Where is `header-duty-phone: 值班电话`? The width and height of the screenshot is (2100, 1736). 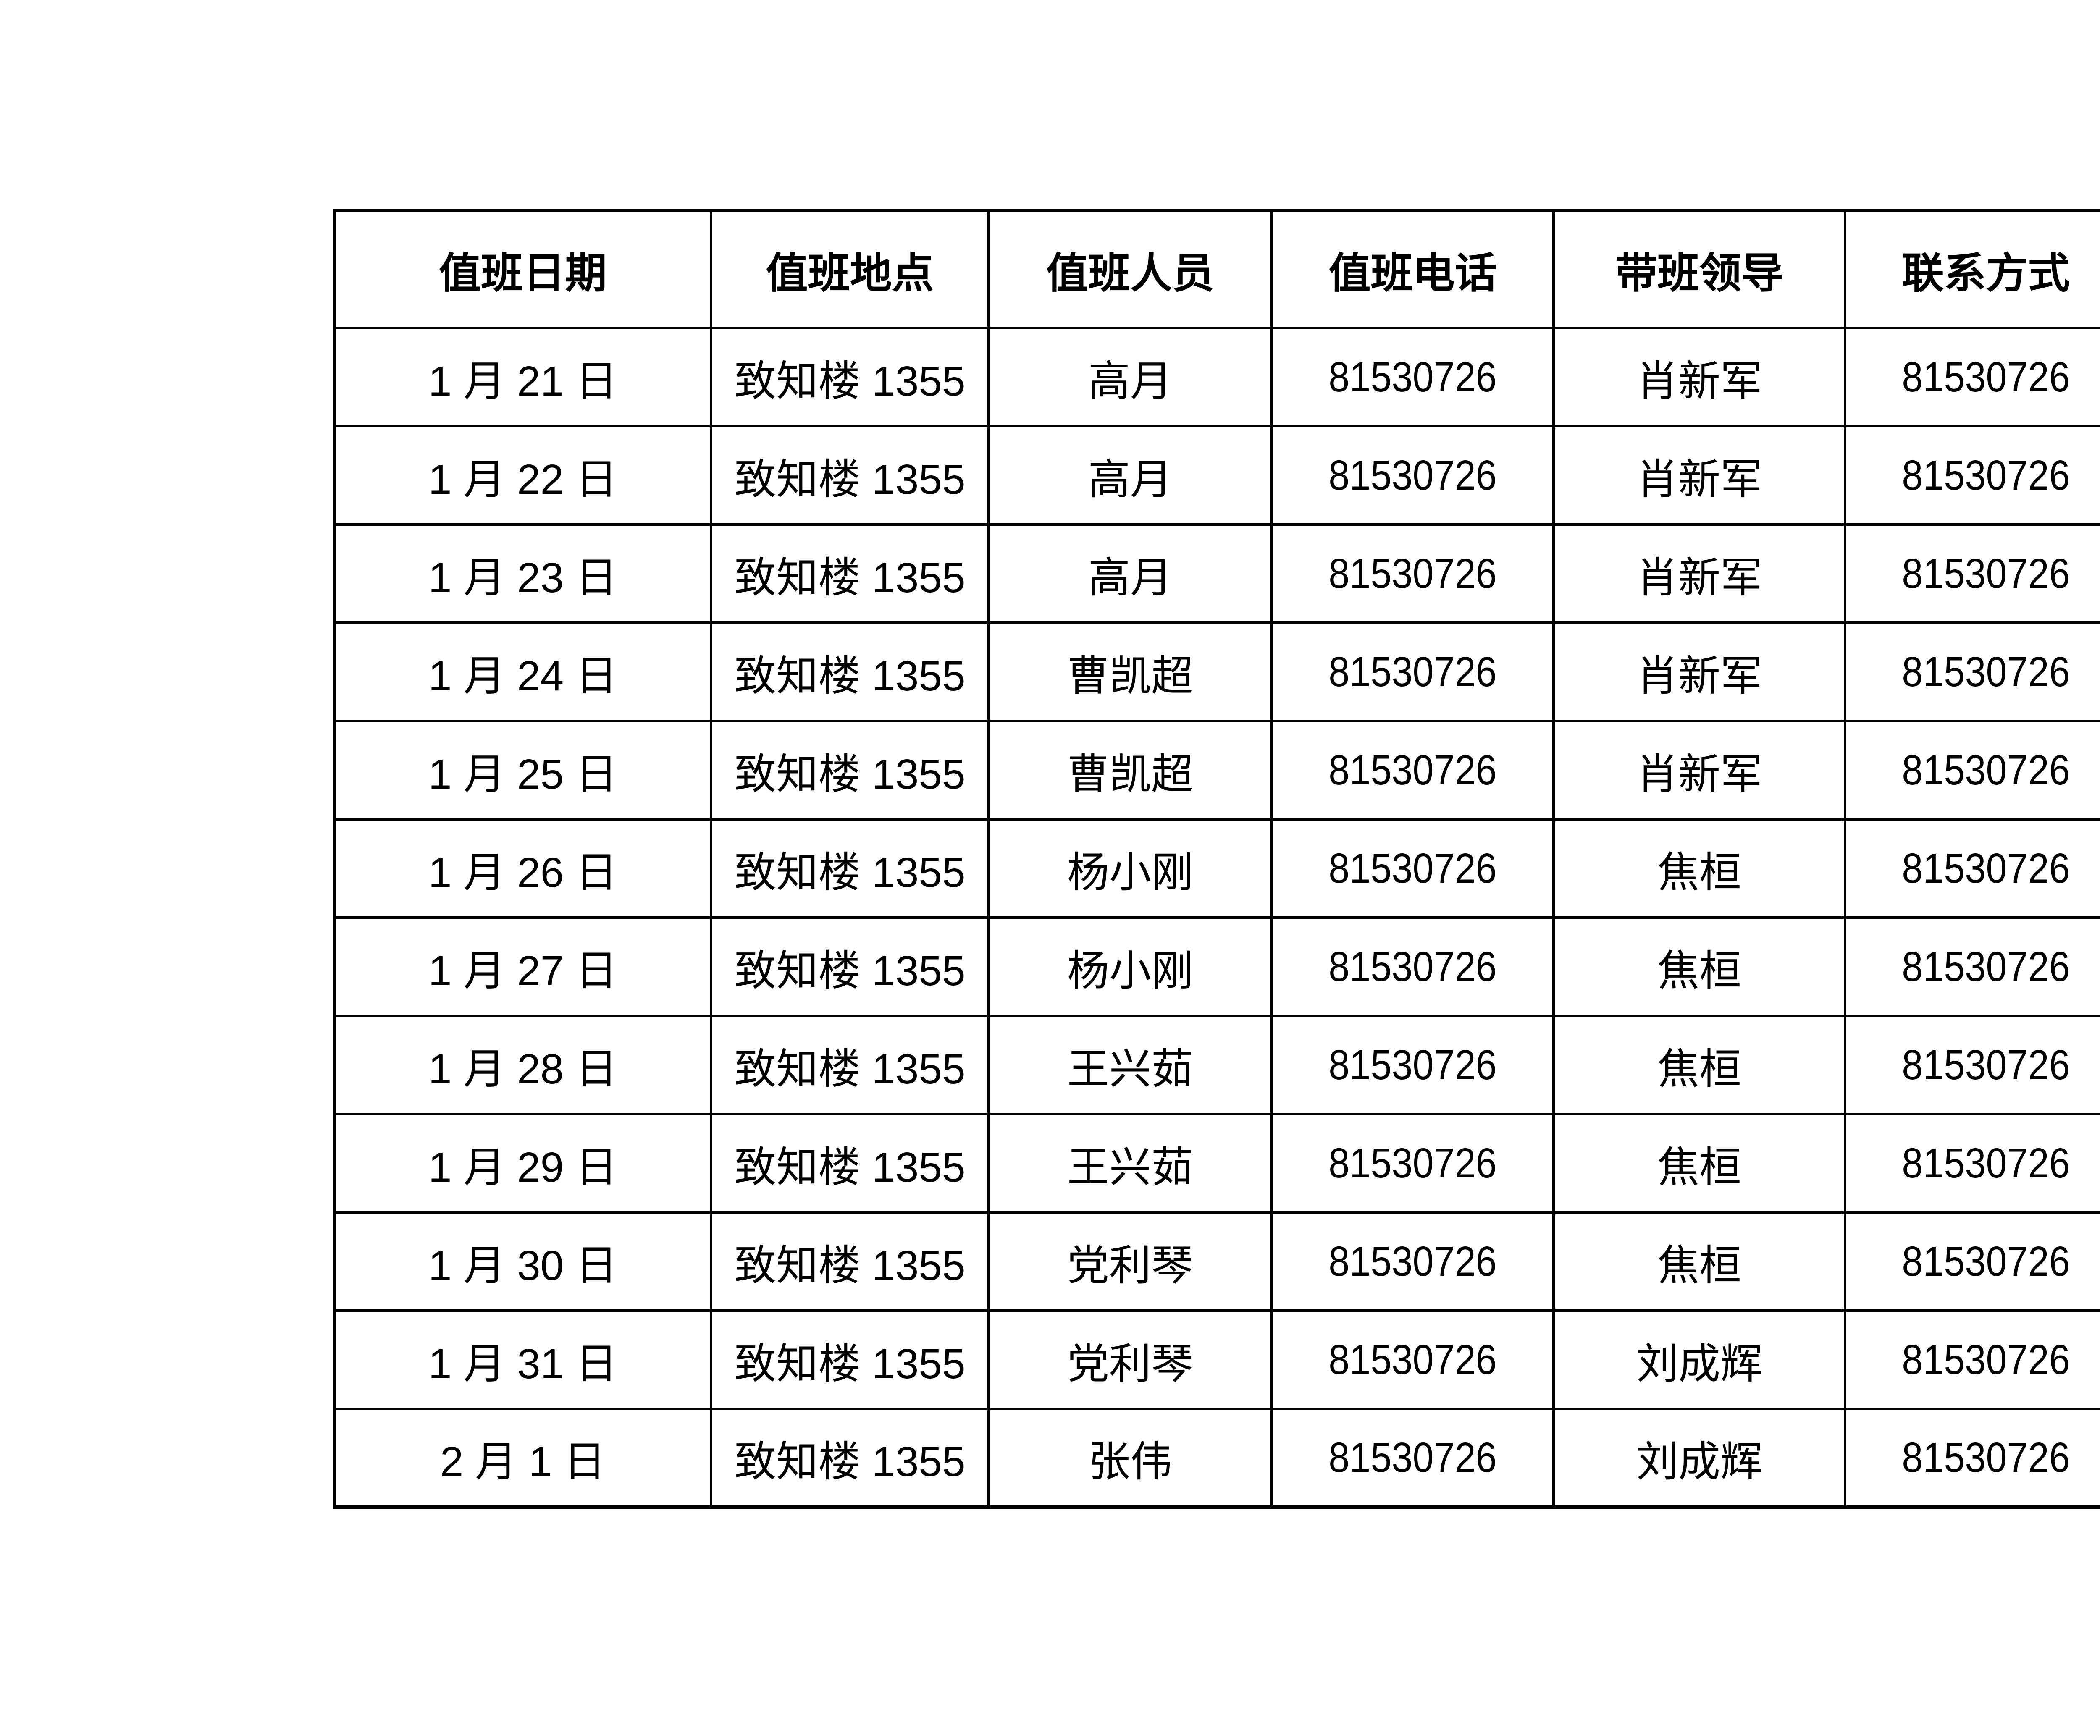
header-duty-phone: 值班电话 is located at coordinates (1412, 269).